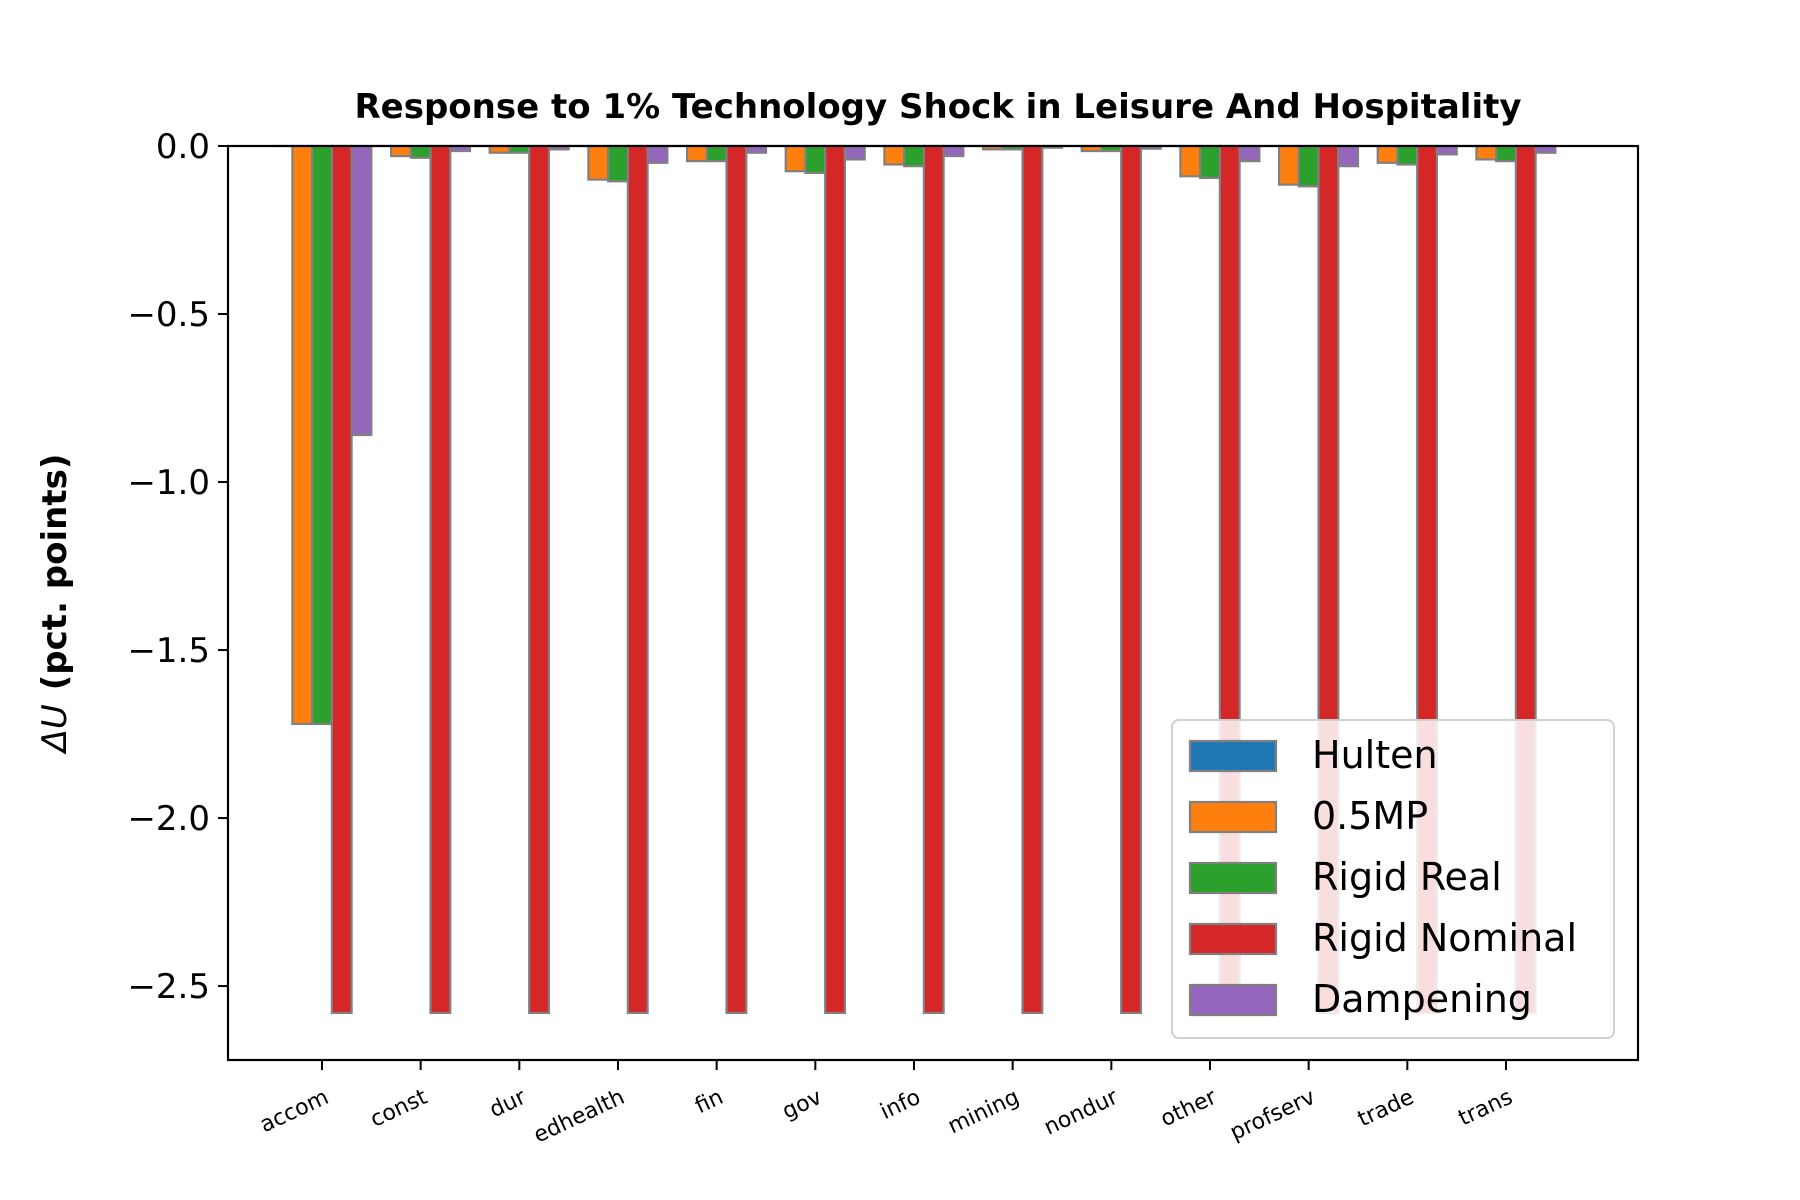 The height and width of the screenshot is (1200, 1800). What do you see at coordinates (894, 155) in the screenshot?
I see `bar-0-5mp-info` at bounding box center [894, 155].